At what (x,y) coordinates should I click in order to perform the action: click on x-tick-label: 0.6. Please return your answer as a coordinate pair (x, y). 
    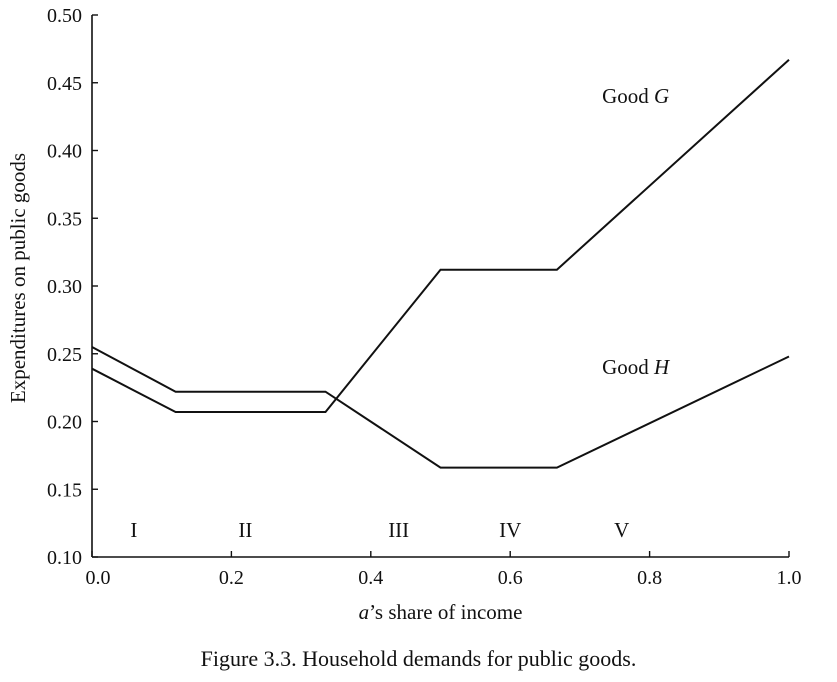
    Looking at the image, I should click on (510, 578).